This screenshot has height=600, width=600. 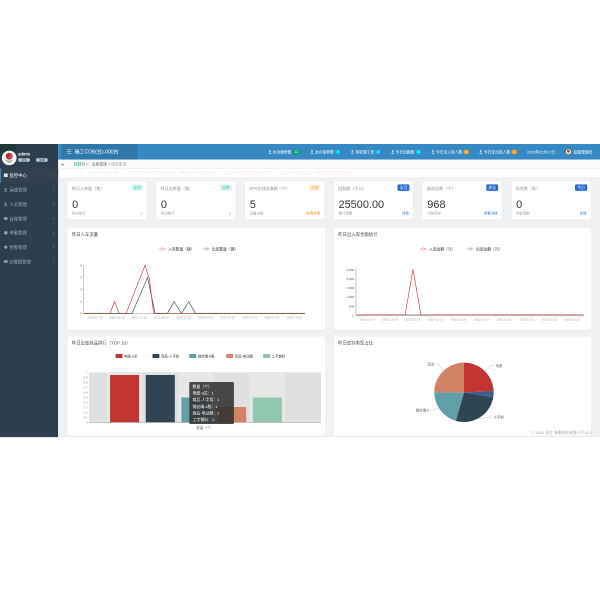 What do you see at coordinates (225, 248) in the screenshot?
I see `svg-text: 出库数量（辆）` at bounding box center [225, 248].